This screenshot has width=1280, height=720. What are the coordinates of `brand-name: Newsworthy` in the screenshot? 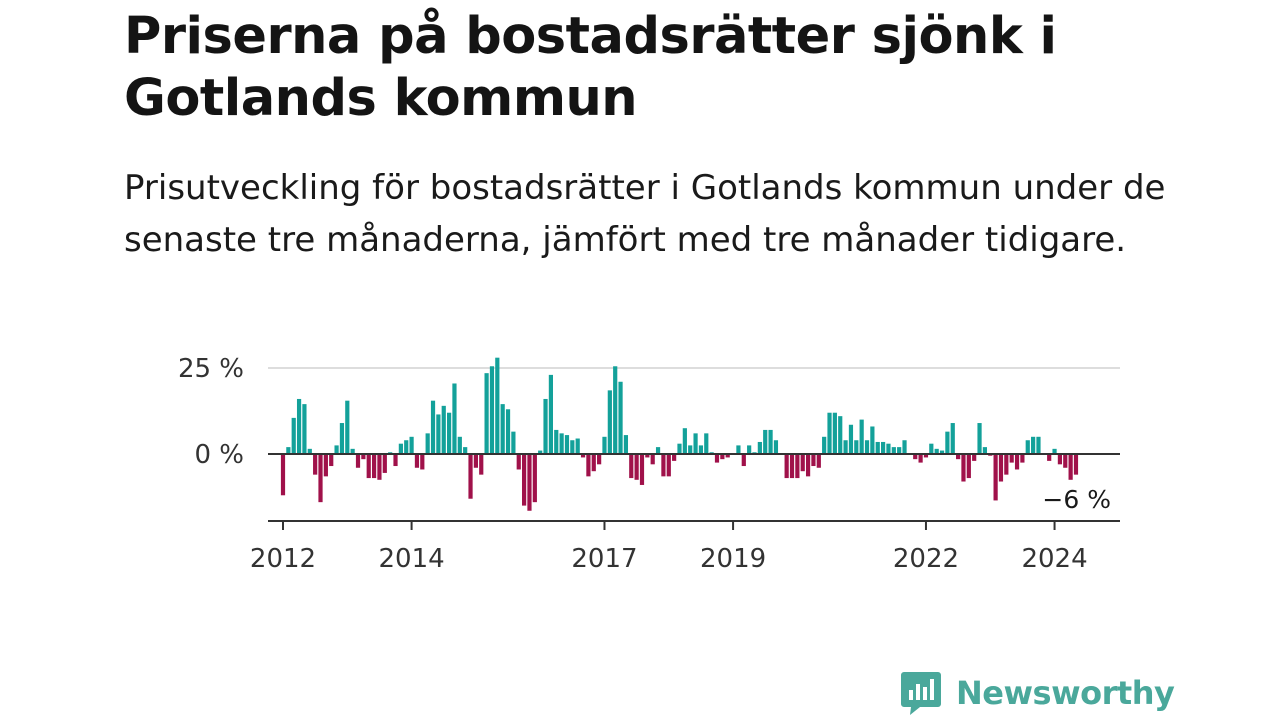 It's located at (1065, 693).